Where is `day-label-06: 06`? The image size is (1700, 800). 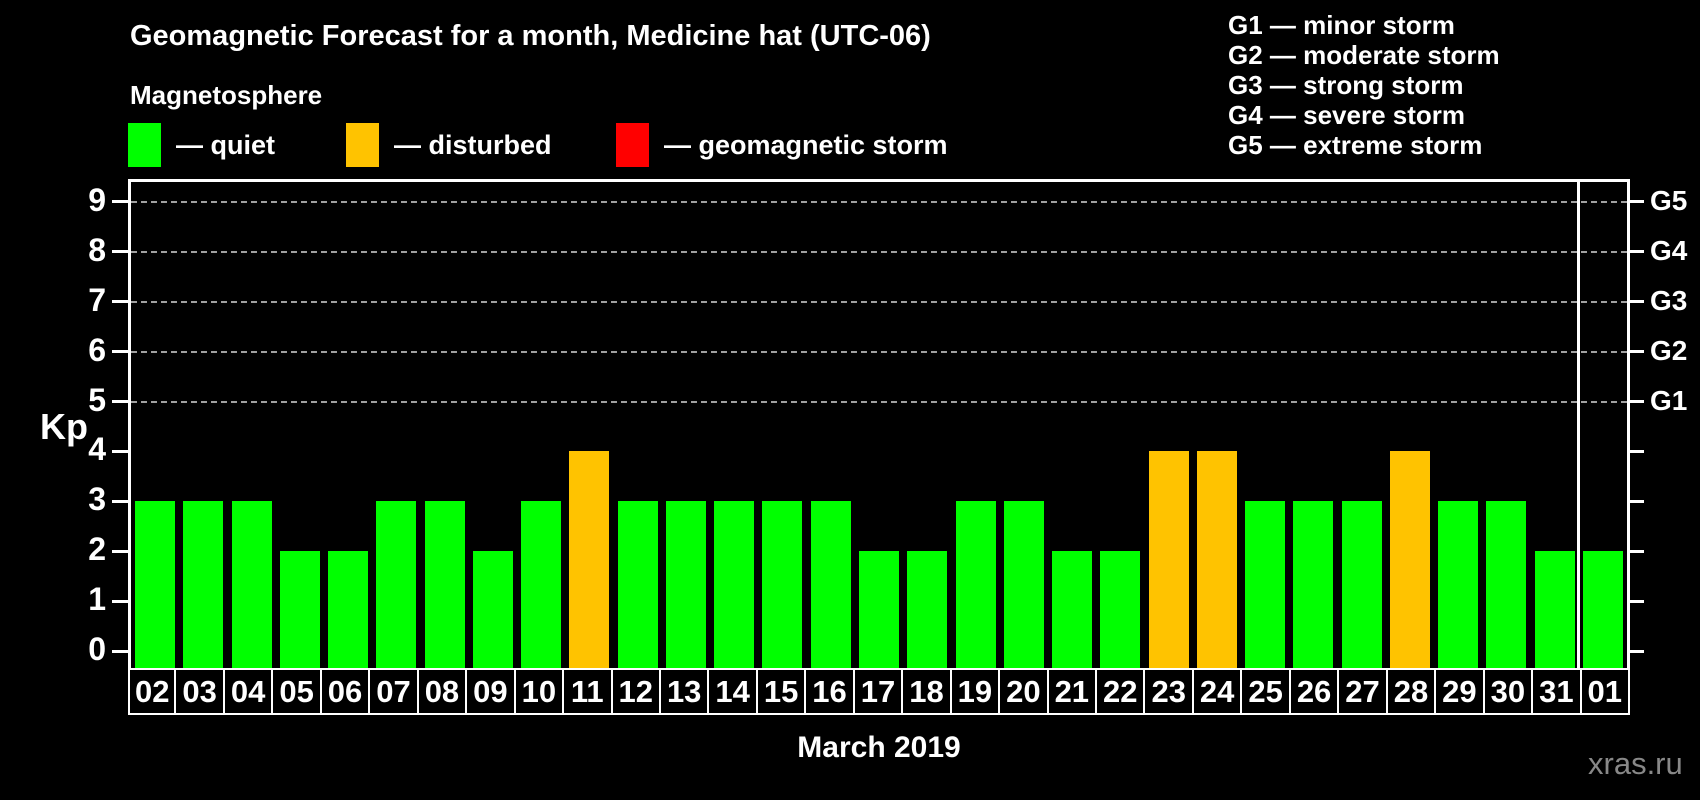
day-label-06: 06 is located at coordinates (346, 691).